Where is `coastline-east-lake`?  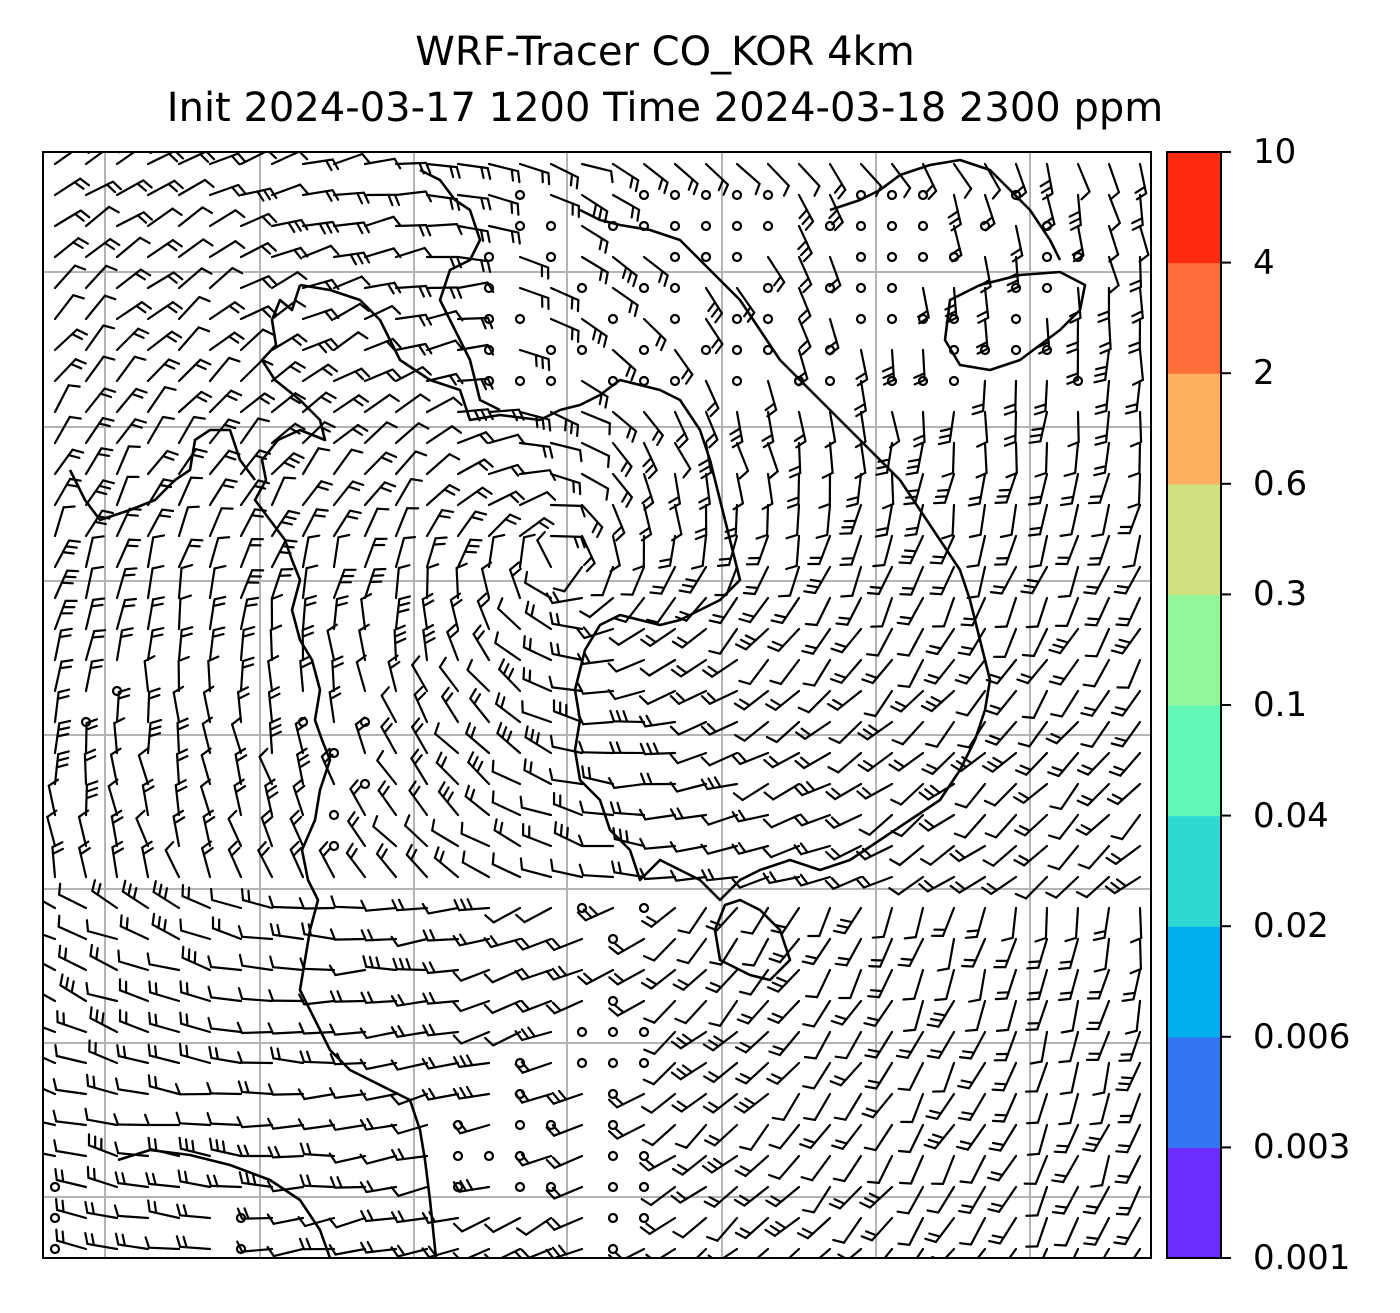 coastline-east-lake is located at coordinates (1015, 321).